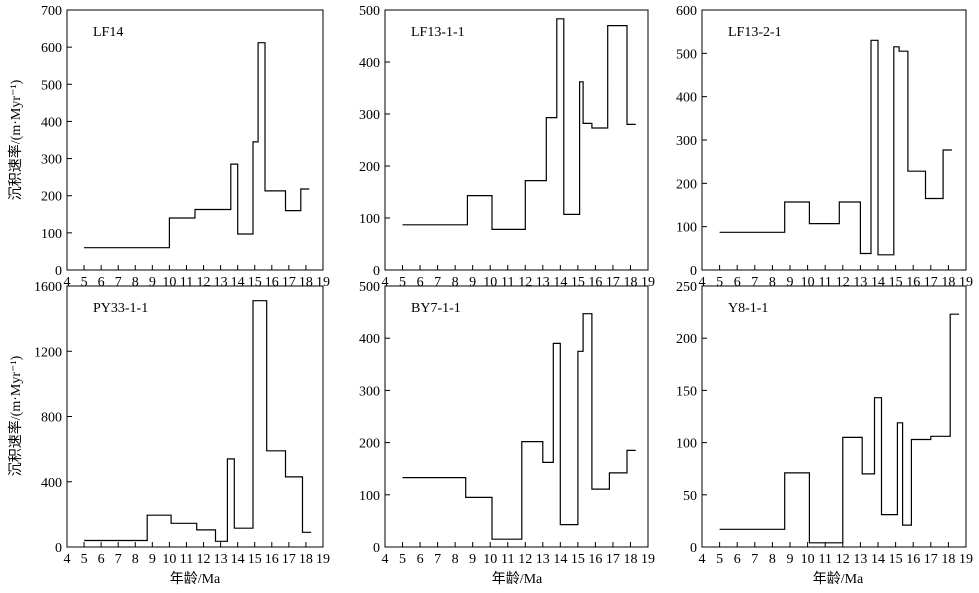 The image size is (979, 593). What do you see at coordinates (51, 418) in the screenshot?
I see `y-tick-label: 800` at bounding box center [51, 418].